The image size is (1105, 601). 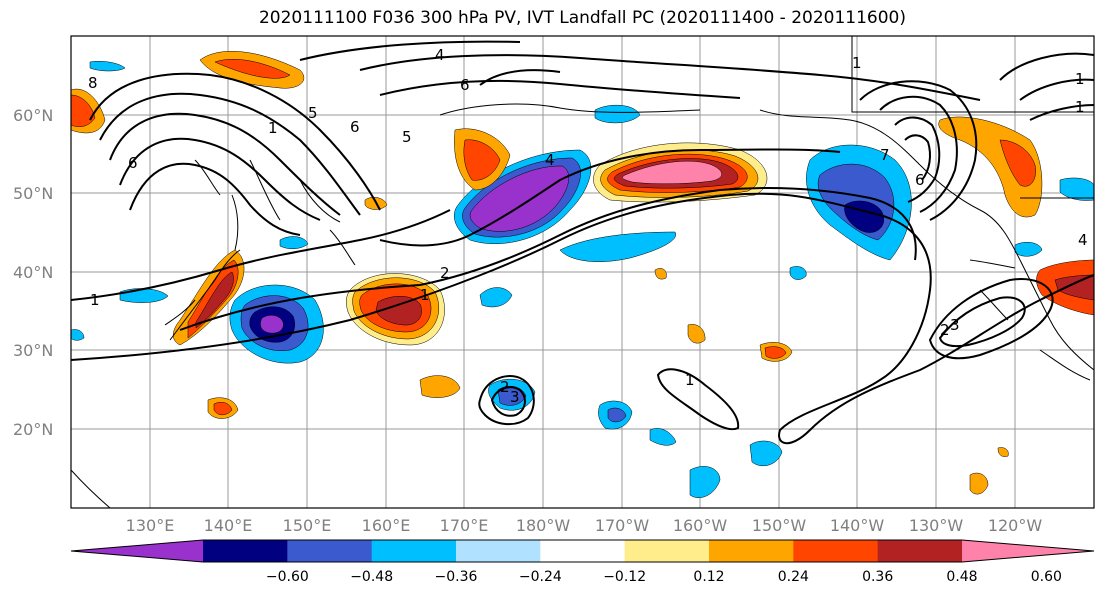 I want to click on colorbar-tick-label: 0.36, so click(x=877, y=577).